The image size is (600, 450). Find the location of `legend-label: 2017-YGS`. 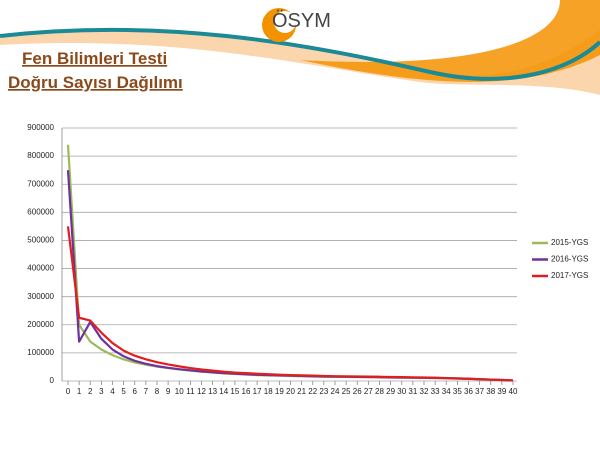

legend-label: 2017-YGS is located at coordinates (569, 275).